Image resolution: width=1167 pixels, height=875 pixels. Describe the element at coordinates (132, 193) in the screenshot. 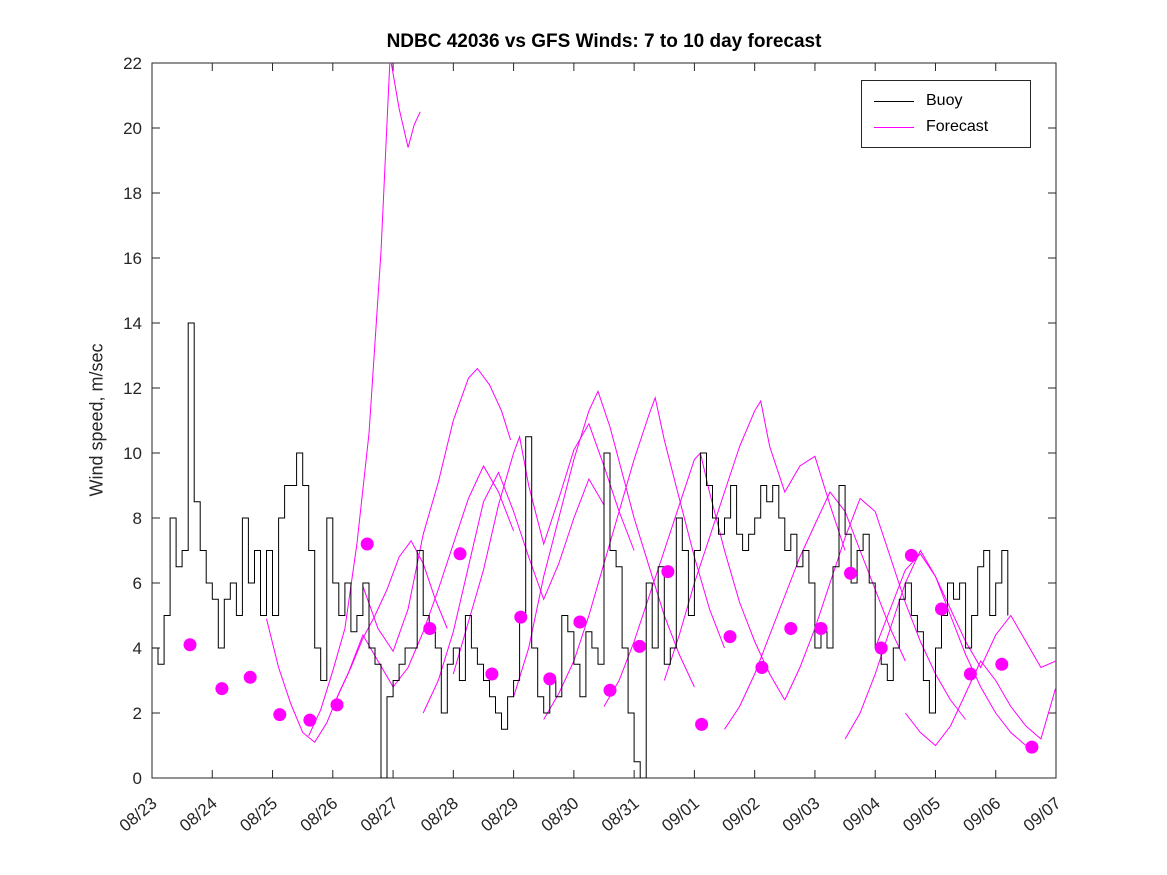

I see `y-tick-label: 18` at that location.